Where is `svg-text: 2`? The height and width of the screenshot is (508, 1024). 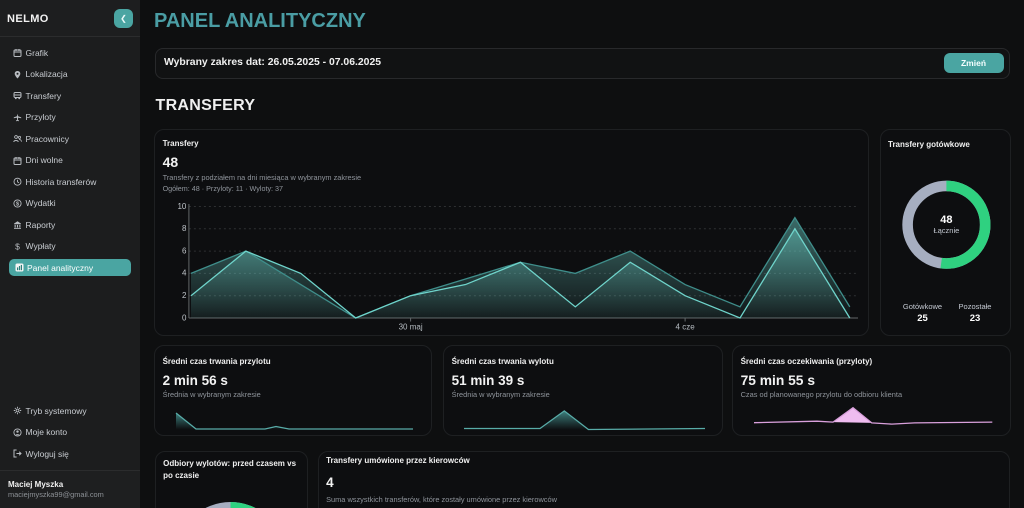
svg-text: 2 is located at coordinates (184, 295).